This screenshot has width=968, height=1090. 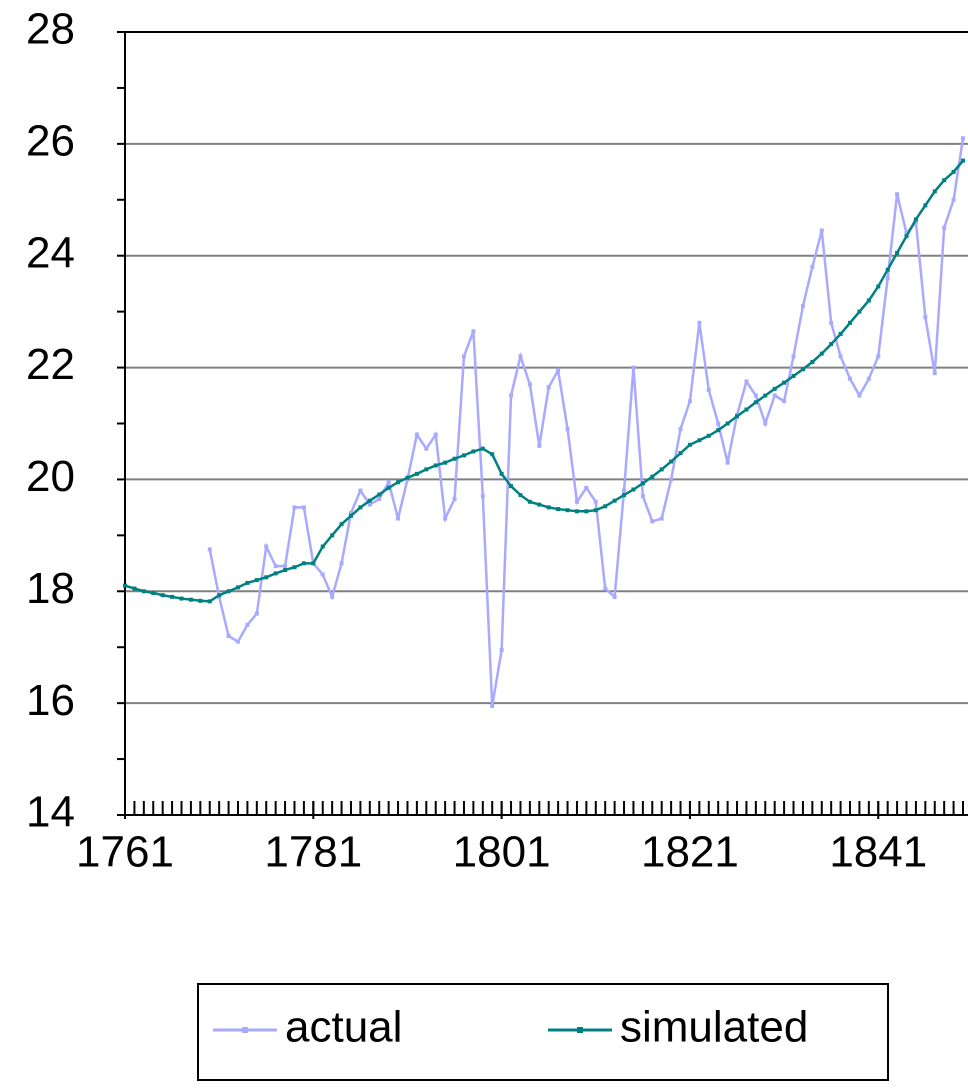 I want to click on legend-label: actual, so click(x=343, y=1027).